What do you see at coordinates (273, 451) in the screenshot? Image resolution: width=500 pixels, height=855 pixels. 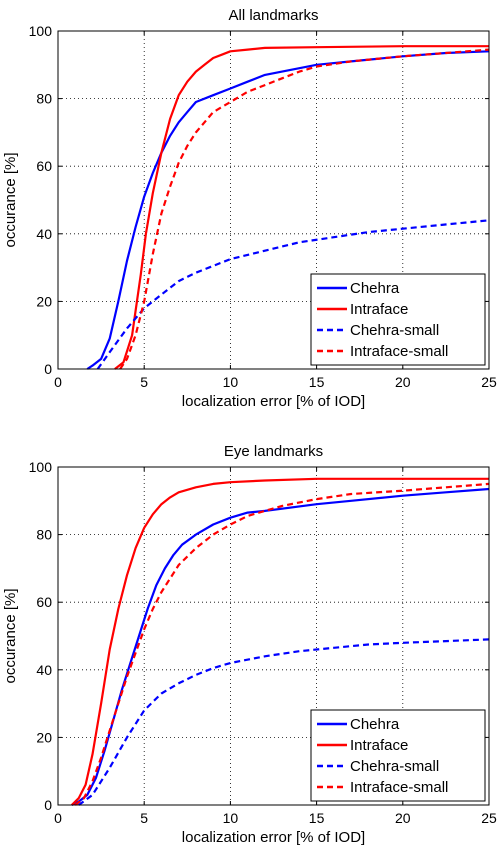 I see `chart-title: Eye landmarks` at bounding box center [273, 451].